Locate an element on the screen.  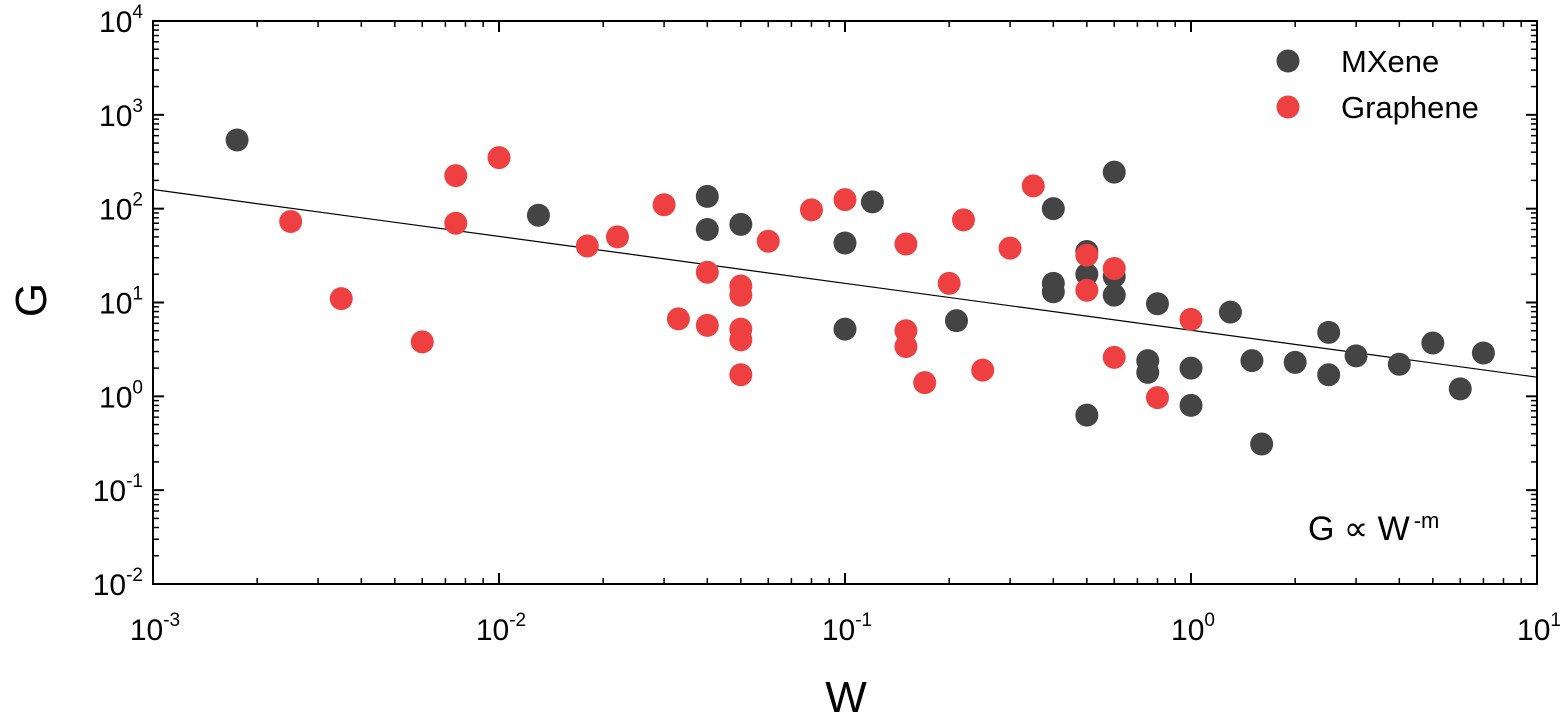
annotation-base: G ∝ W is located at coordinates (1359, 529).